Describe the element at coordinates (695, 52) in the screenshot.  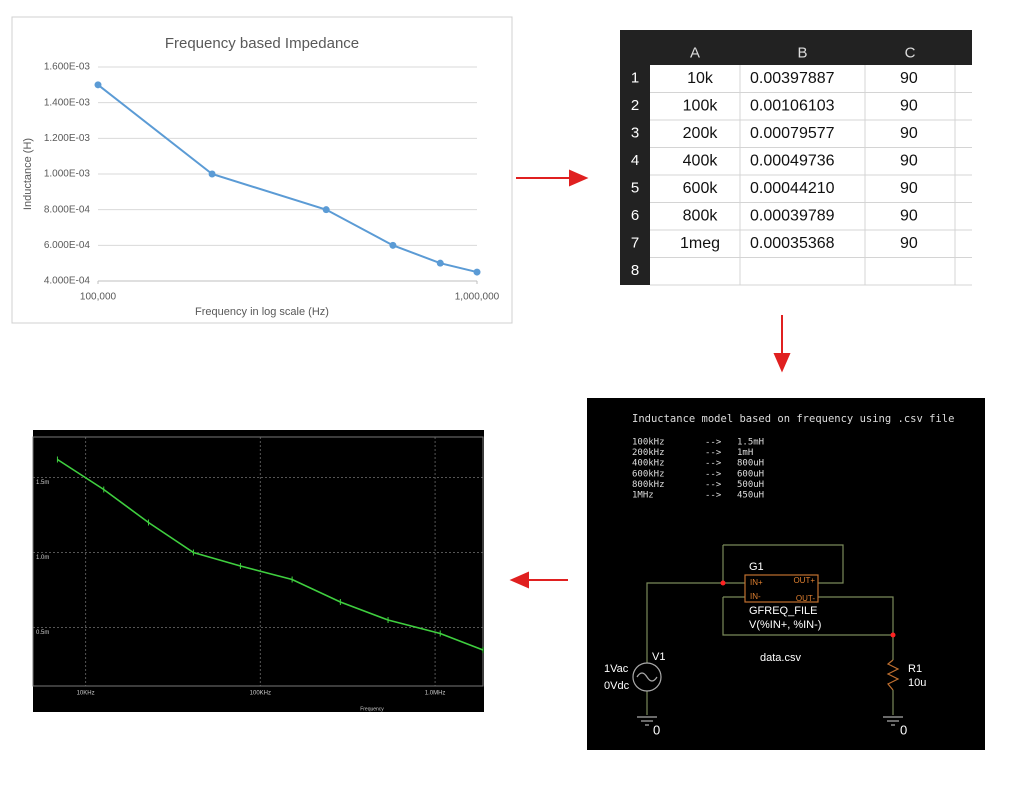
I see `column-header: A` at that location.